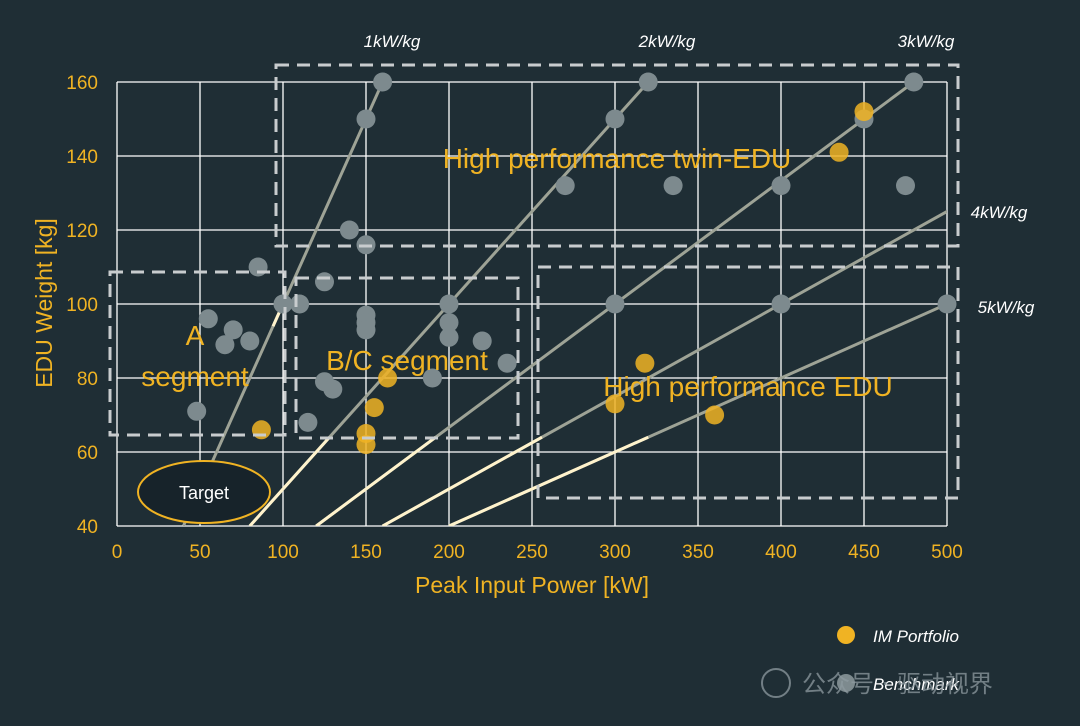 The image size is (1080, 726). I want to click on watermark: 公众号 · 驱动视界, so click(877, 683).